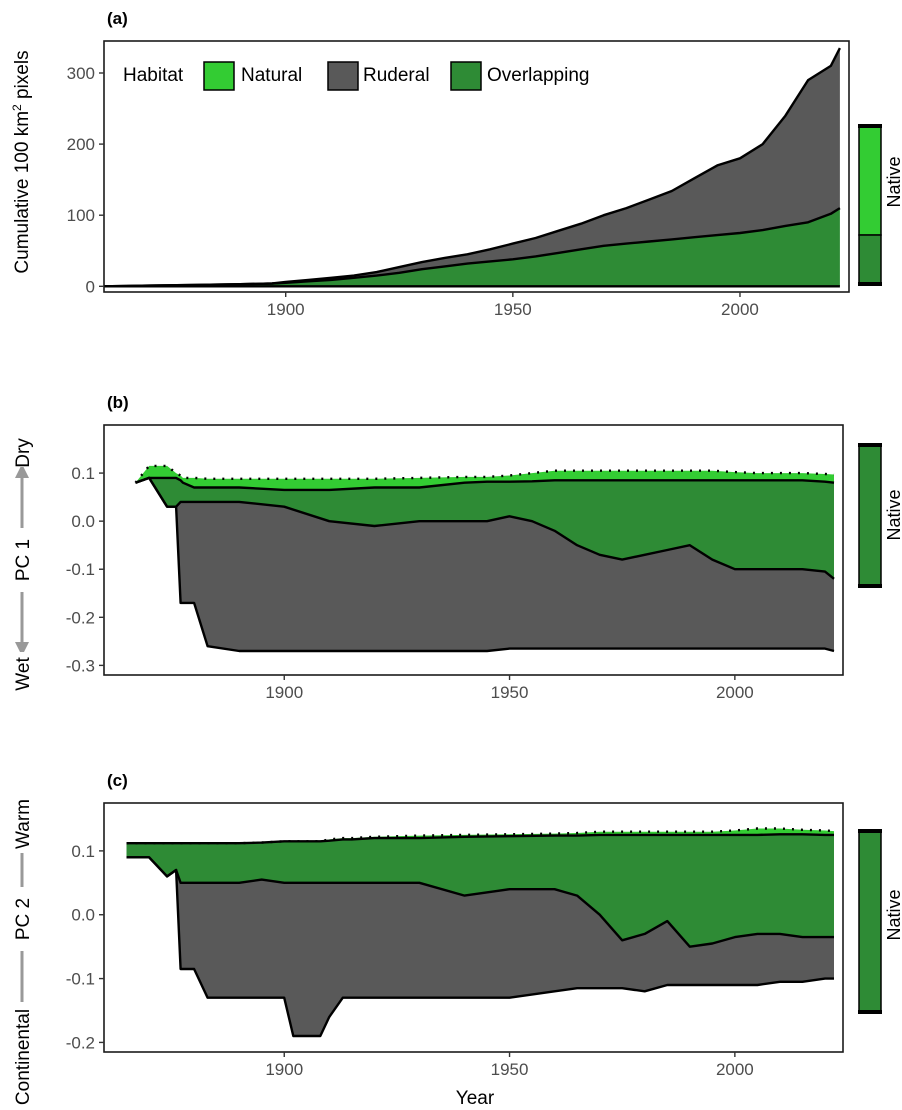 This screenshot has width=902, height=1110. I want to click on y-tick-label: 100, so click(81, 215).